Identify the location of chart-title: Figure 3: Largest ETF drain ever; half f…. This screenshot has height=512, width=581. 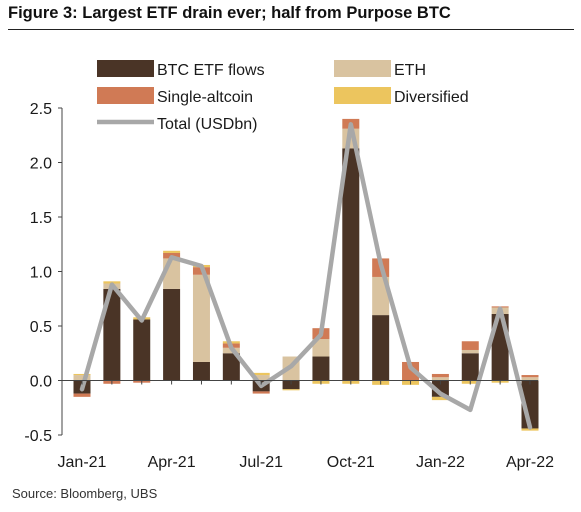
(229, 13).